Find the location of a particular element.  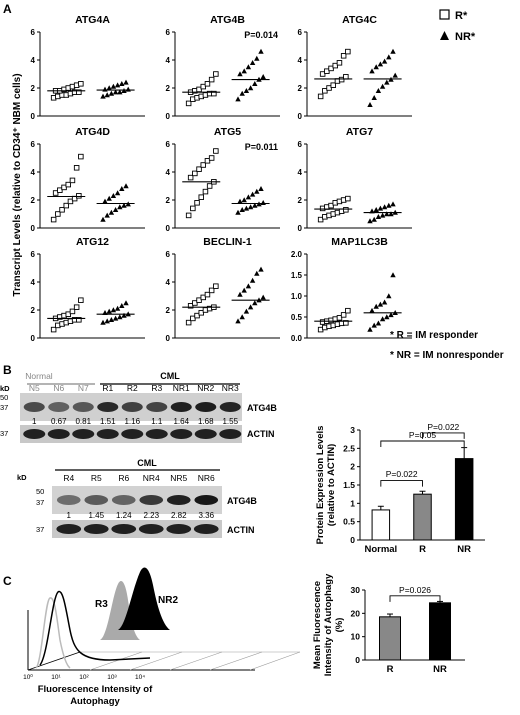

scatter-point-r-map1lc3b is located at coordinates (343, 315).